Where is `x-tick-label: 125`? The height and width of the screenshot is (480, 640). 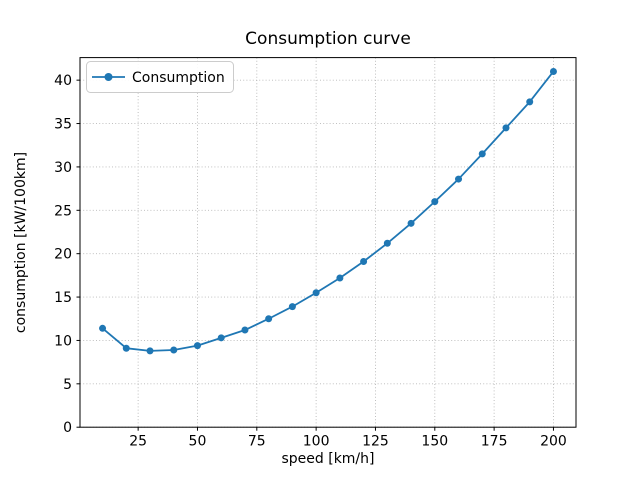
x-tick-label: 125 is located at coordinates (375, 442).